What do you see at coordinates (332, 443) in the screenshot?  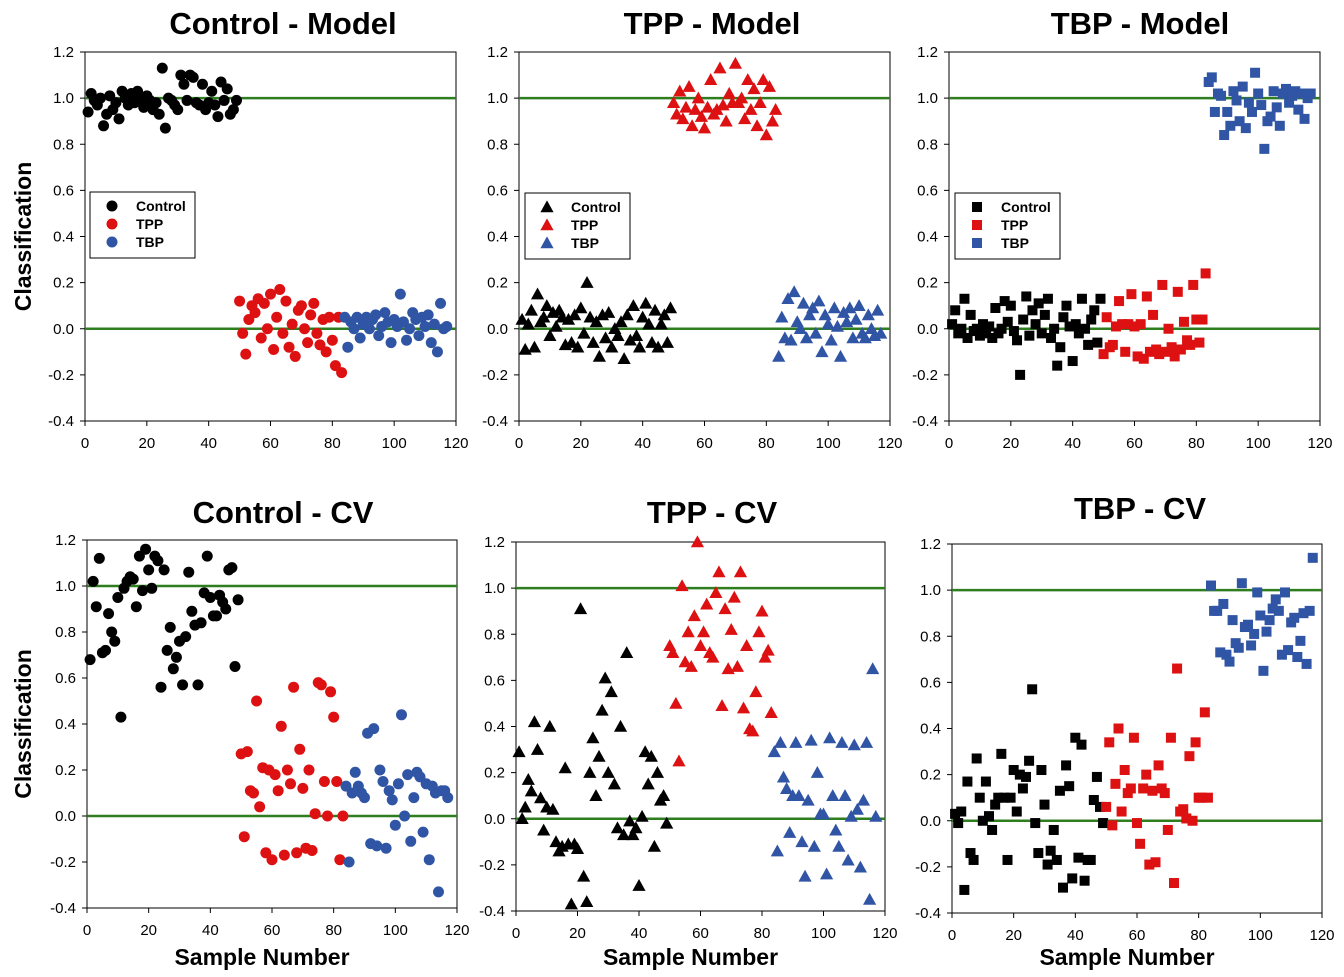 I see `x-tick-label: 80` at bounding box center [332, 443].